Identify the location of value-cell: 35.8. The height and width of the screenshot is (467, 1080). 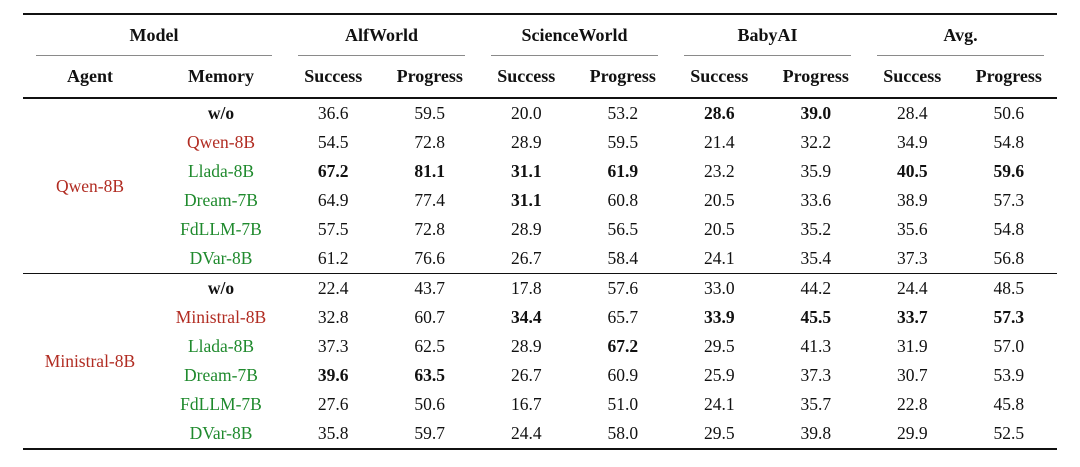
(333, 433).